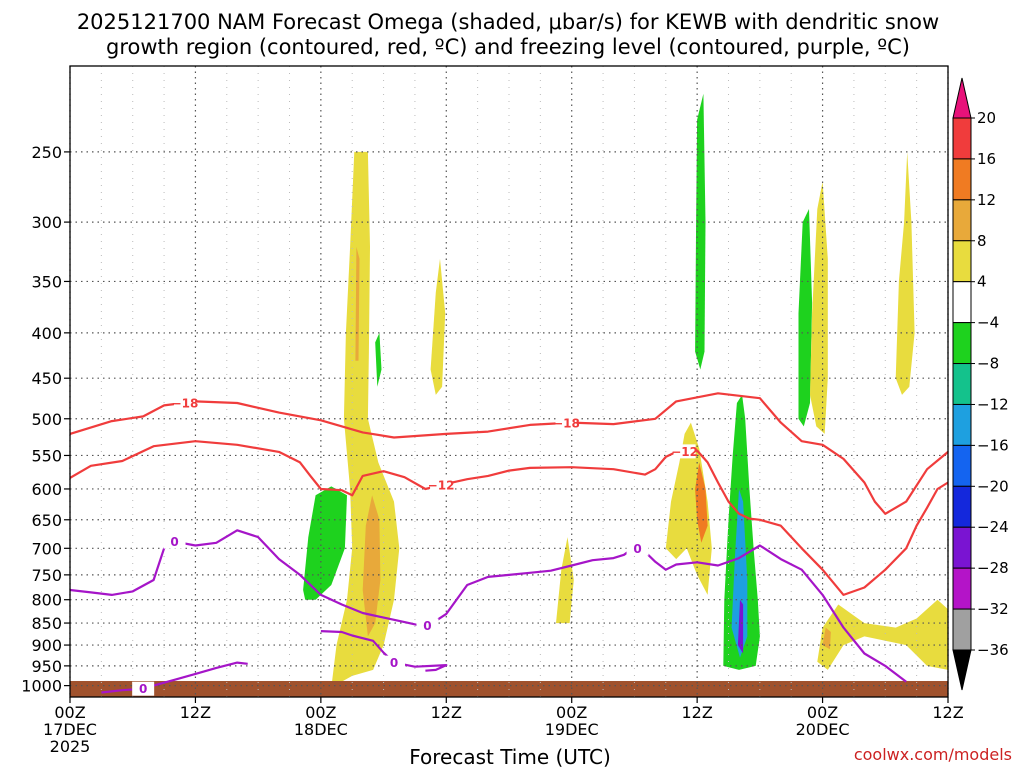  What do you see at coordinates (70, 729) in the screenshot?
I see `x-tick-label-0-2: 17DEC` at bounding box center [70, 729].